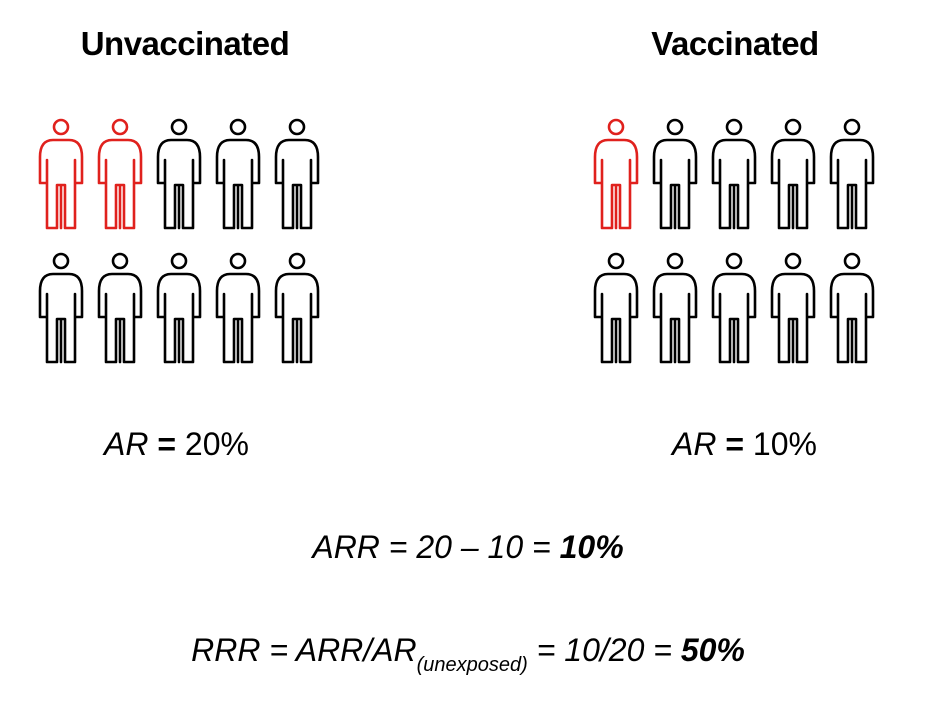  I want to click on rrr-expression: RRR = ARR/AR, so click(304, 650).